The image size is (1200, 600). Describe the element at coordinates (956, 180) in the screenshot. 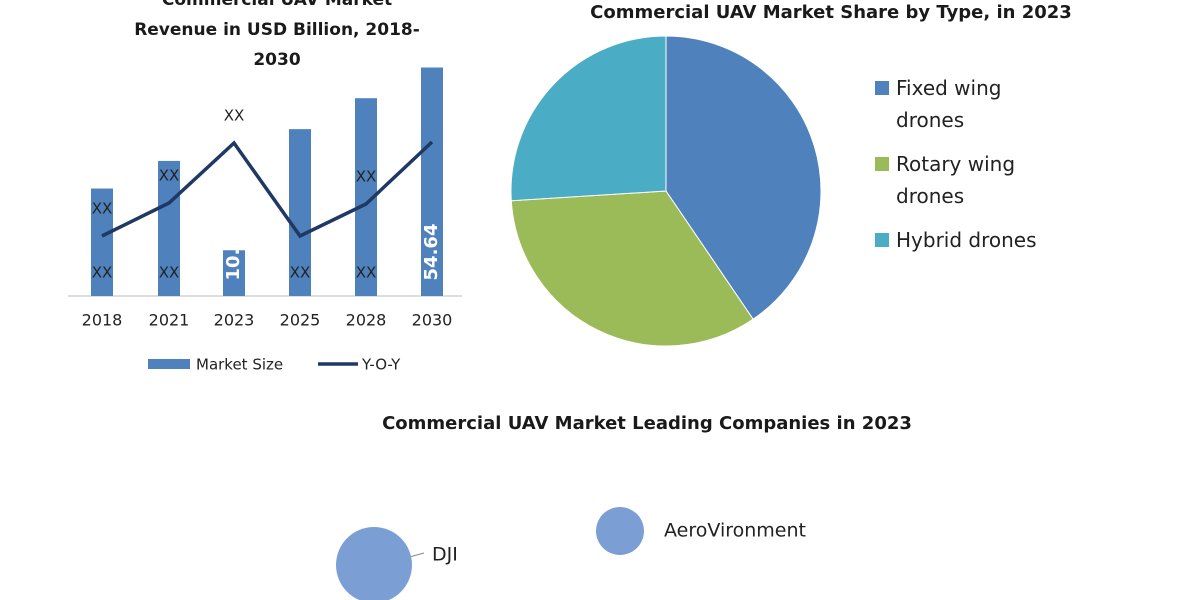

I see `legend-label: Rotary wing drones` at that location.